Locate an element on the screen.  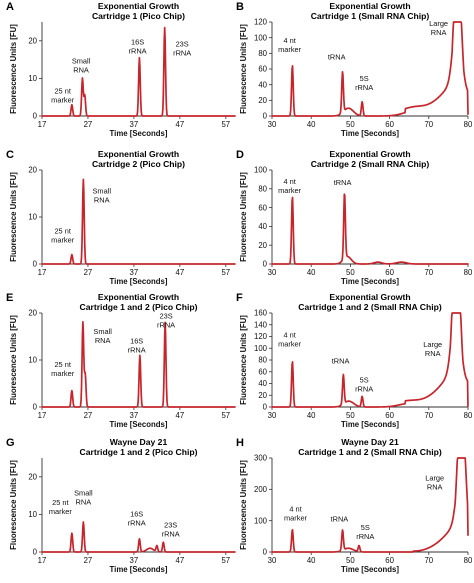
panel-letter: G is located at coordinates (10, 443).